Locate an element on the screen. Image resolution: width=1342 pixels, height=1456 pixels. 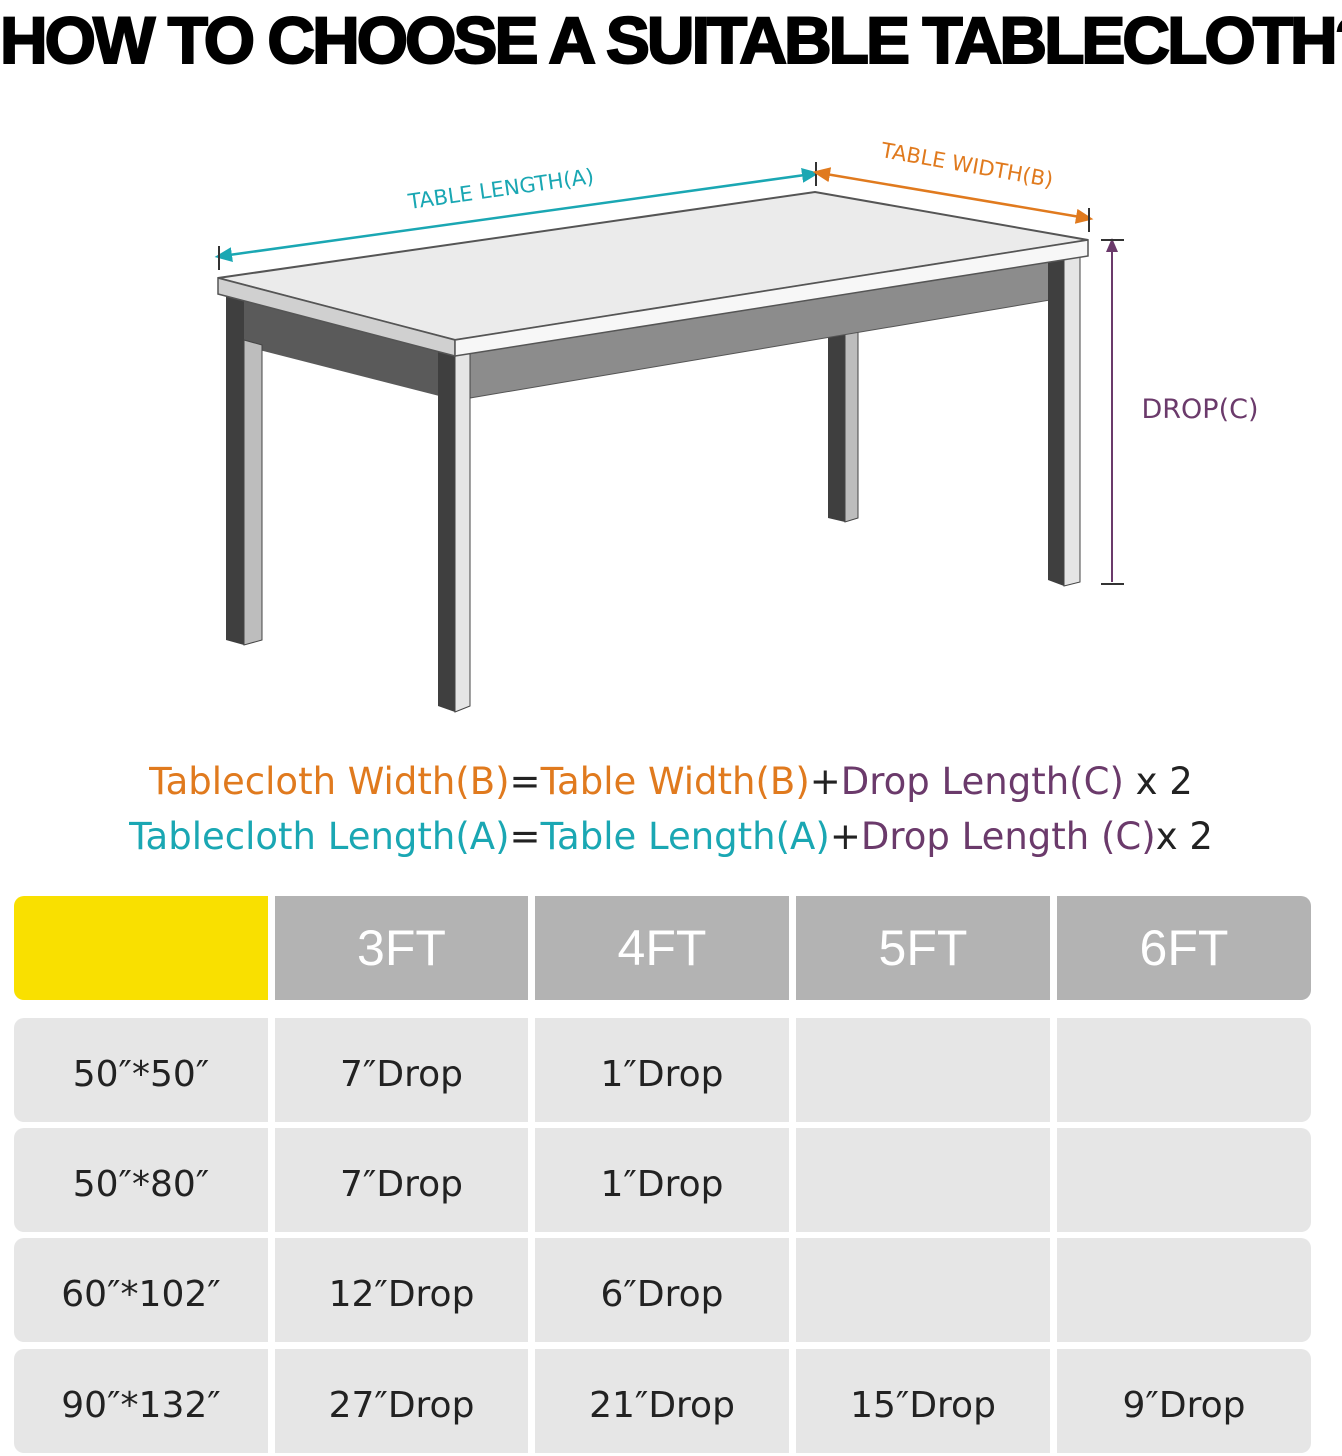
formula-table-dimension: Table Width(B) is located at coordinates (675, 781).